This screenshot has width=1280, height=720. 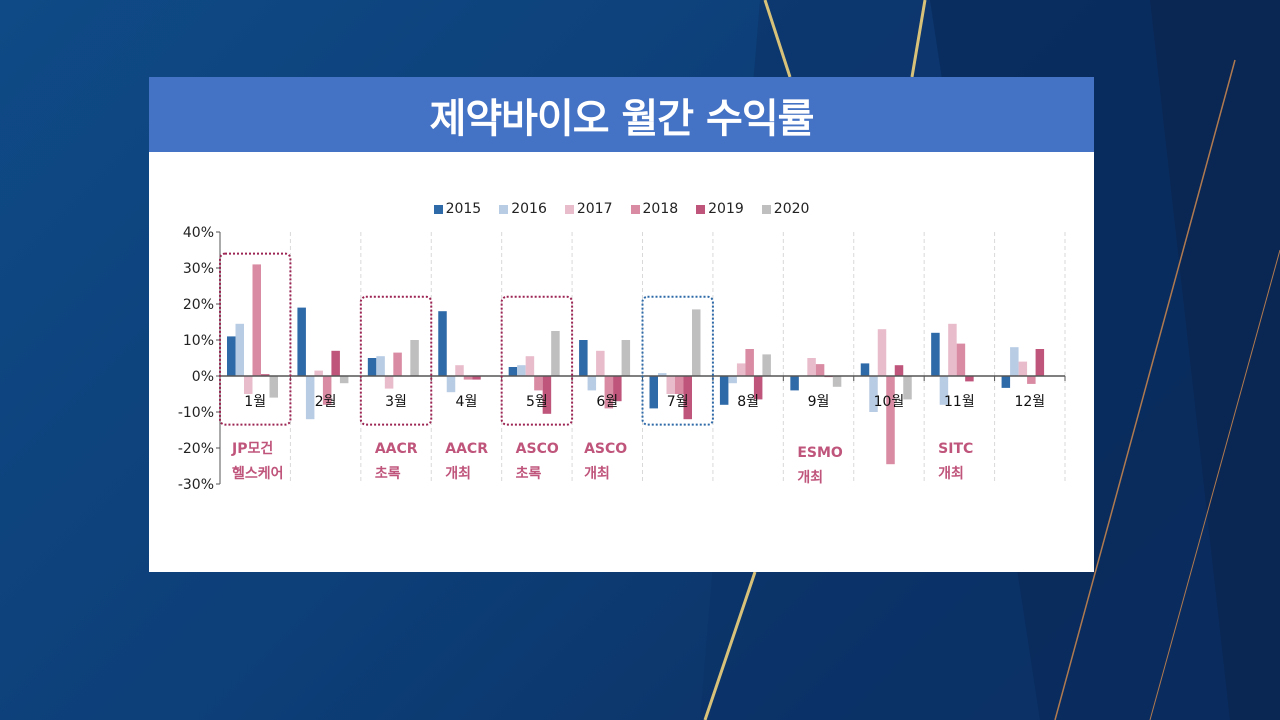 I want to click on bar-2015-4월, so click(x=442, y=343).